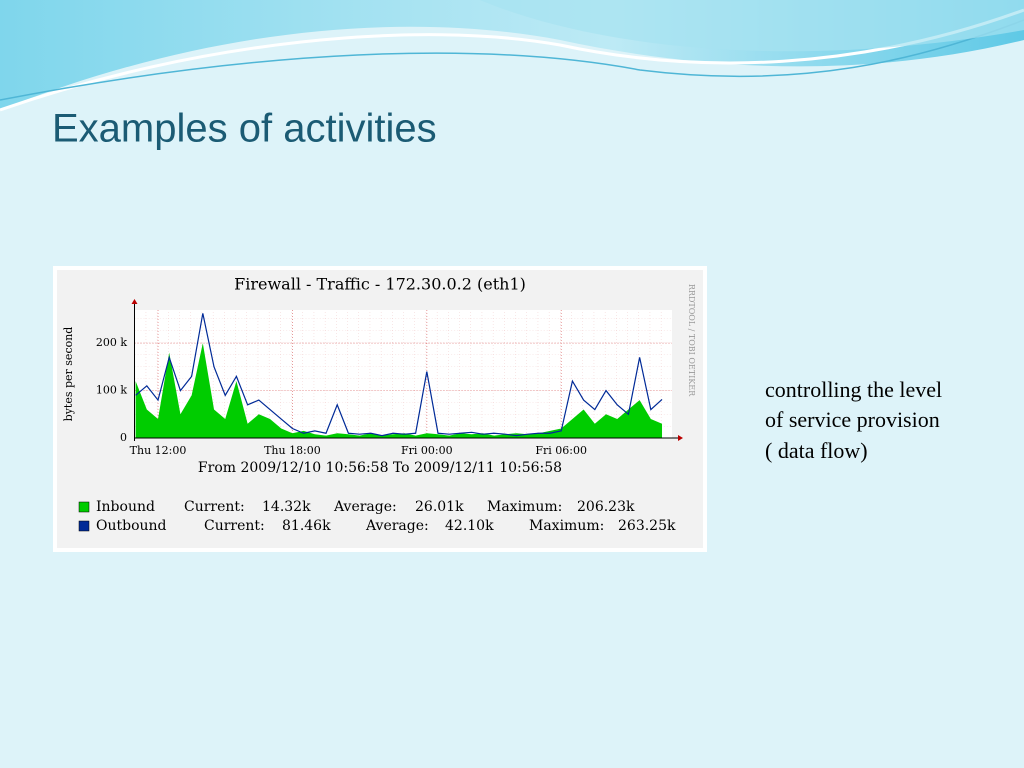 Image resolution: width=1024 pixels, height=768 pixels. I want to click on y-tick-label: 100 k, so click(111, 390).